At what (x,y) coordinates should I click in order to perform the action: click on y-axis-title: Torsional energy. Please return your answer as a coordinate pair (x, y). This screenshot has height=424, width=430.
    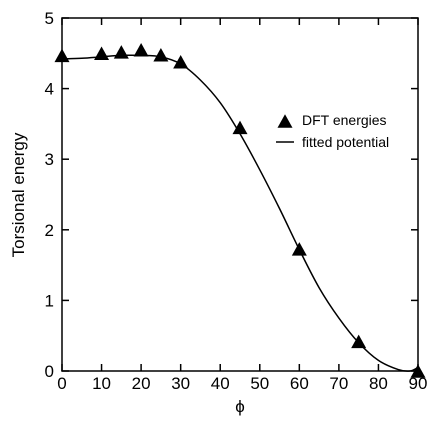
    Looking at the image, I should click on (18, 194).